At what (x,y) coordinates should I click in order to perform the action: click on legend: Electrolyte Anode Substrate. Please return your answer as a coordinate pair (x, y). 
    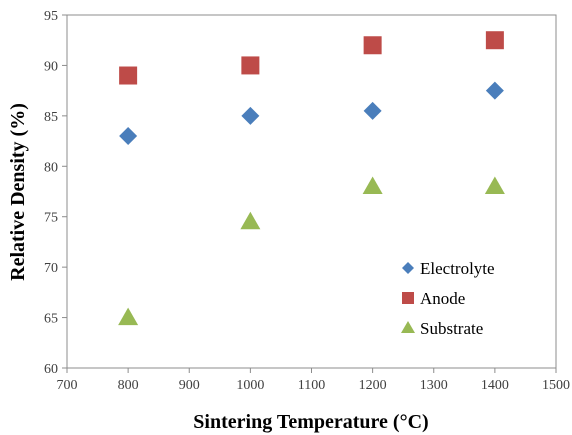
    Looking at the image, I should click on (448, 298).